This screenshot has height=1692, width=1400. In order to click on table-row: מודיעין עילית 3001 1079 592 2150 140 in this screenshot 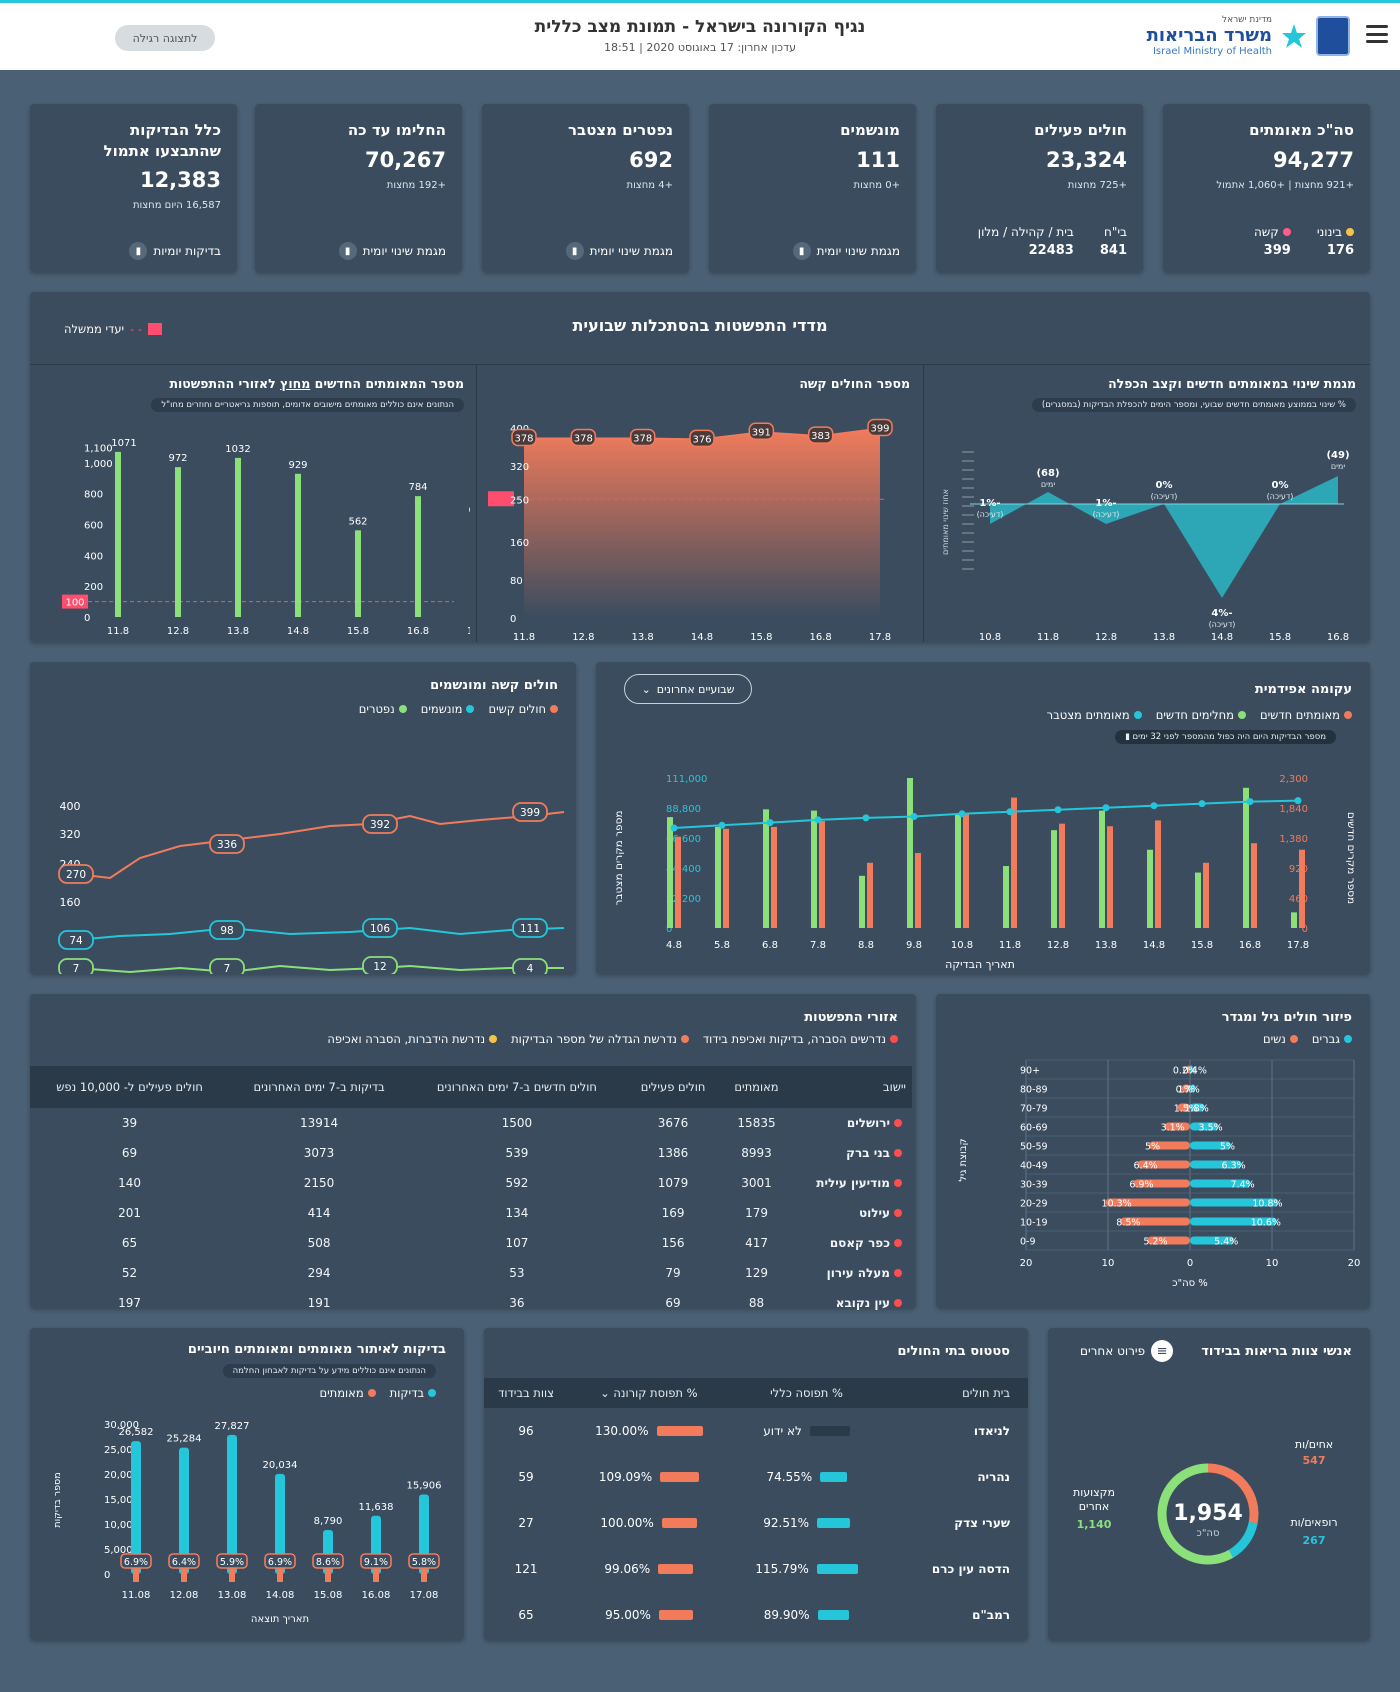, I will do `click(471, 1183)`.